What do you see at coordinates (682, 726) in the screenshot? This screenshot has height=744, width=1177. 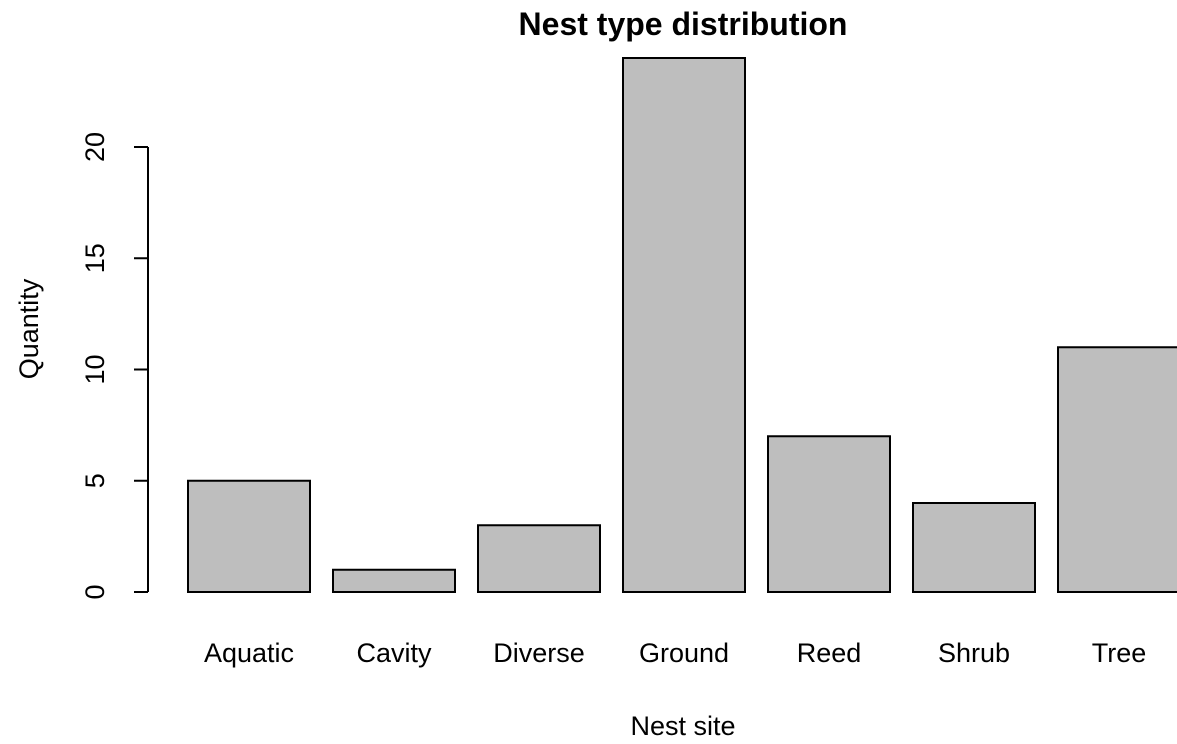 I see `x-axis-label: Nest site` at bounding box center [682, 726].